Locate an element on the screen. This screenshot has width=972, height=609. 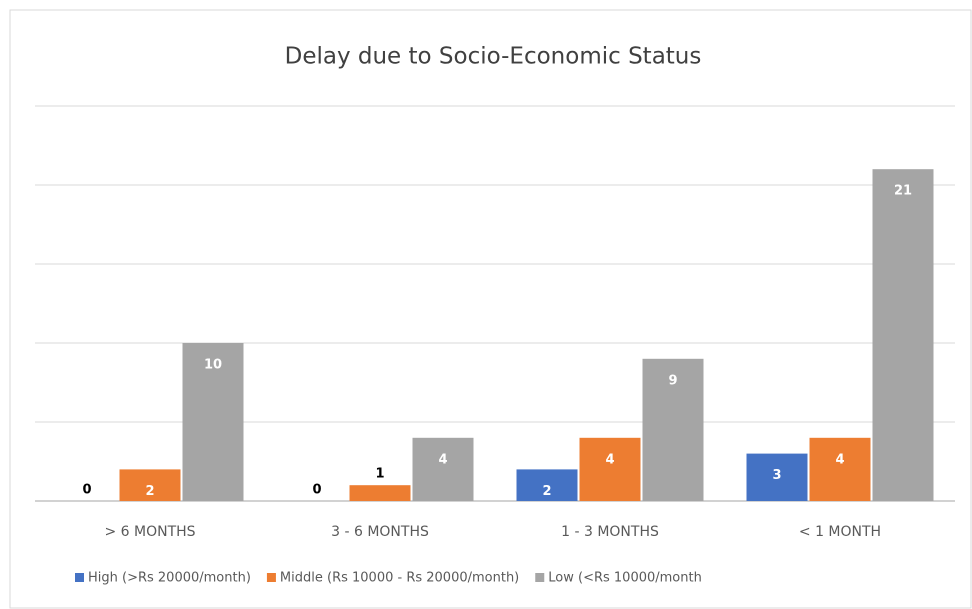
x-tick-label: < 1 MONTH is located at coordinates (840, 532).